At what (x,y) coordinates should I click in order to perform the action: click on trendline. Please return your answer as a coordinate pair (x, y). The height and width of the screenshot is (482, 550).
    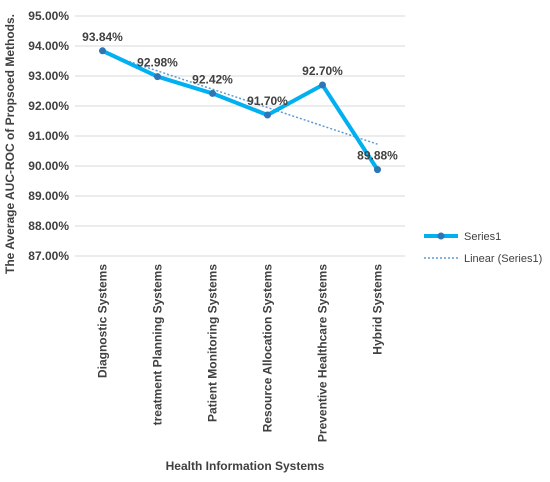
    Looking at the image, I should click on (240, 98).